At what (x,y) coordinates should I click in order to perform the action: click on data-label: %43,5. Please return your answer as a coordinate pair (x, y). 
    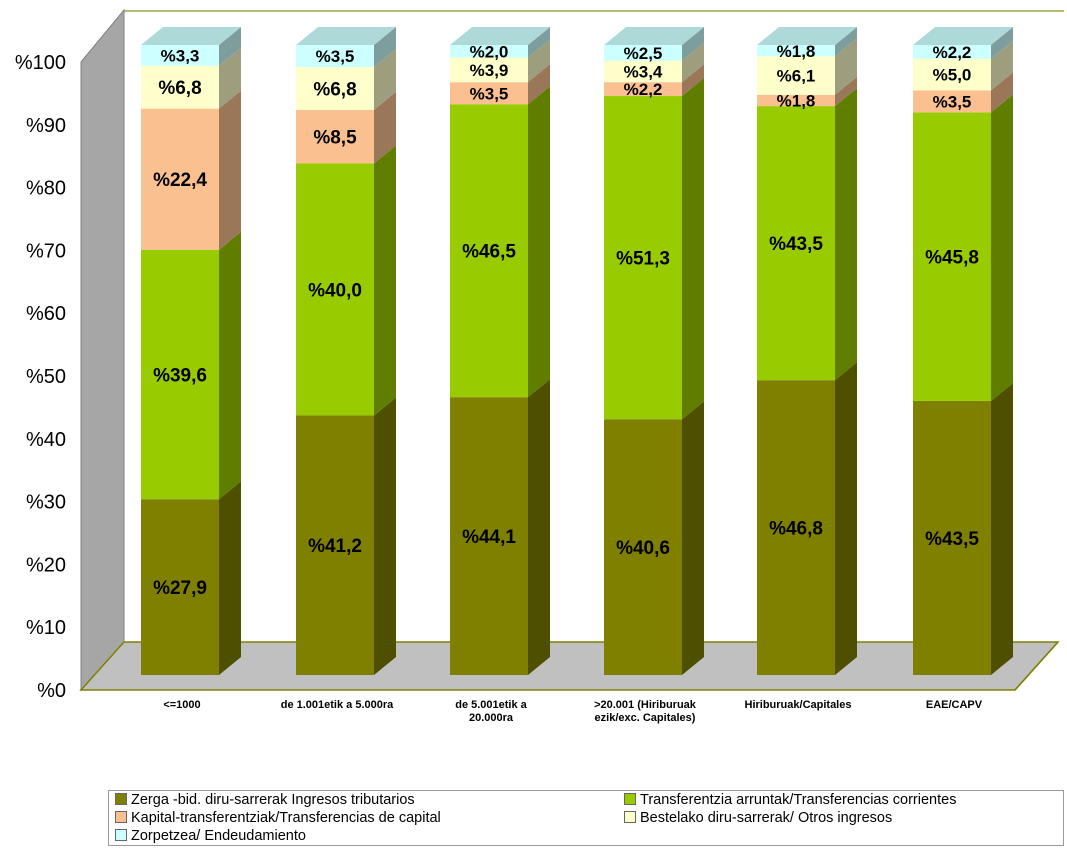
    Looking at the image, I should click on (796, 244).